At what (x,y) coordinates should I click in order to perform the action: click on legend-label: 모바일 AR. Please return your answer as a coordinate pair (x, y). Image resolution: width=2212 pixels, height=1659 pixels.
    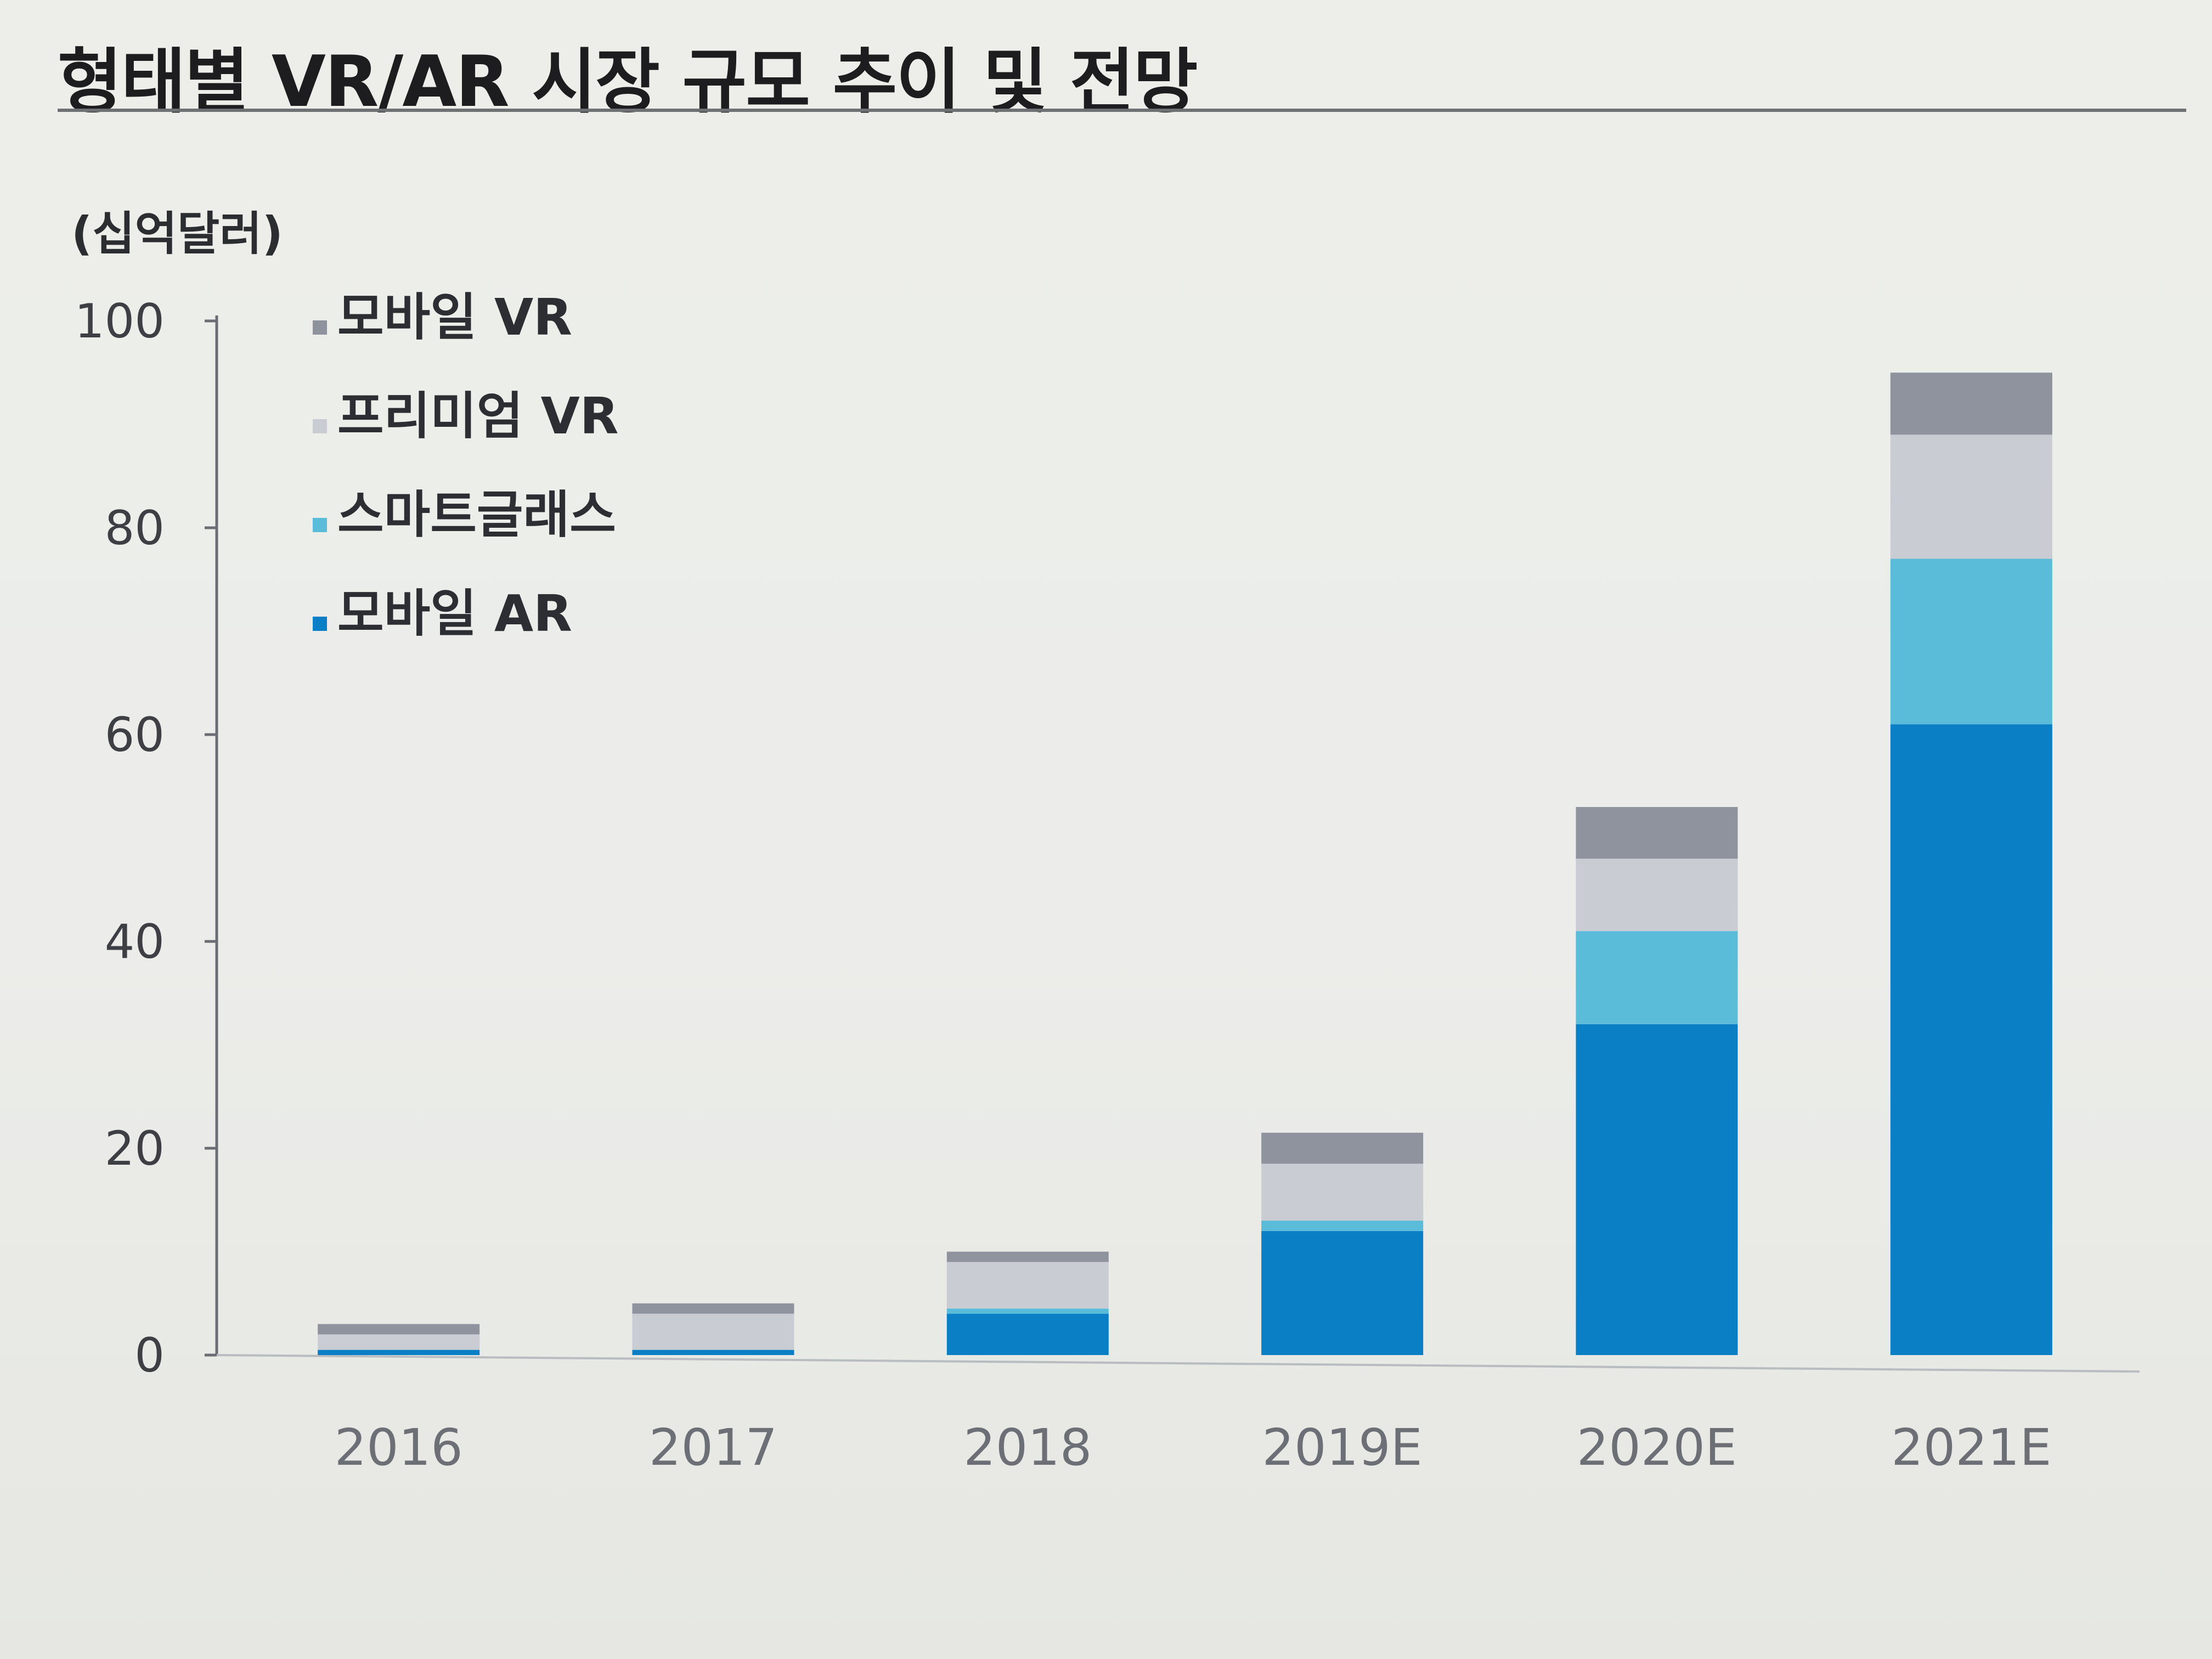
    Looking at the image, I should click on (454, 613).